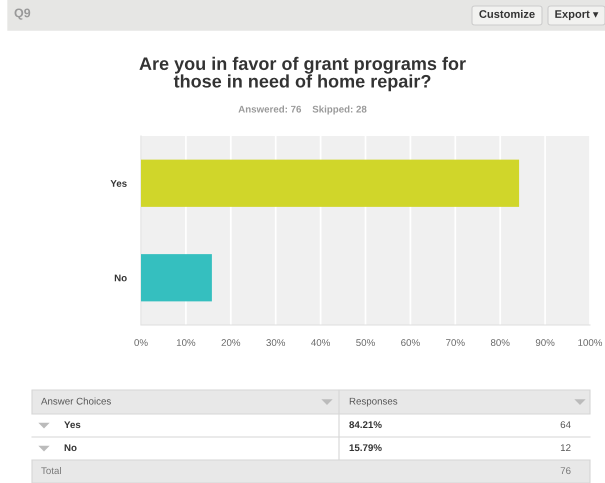  Describe the element at coordinates (72, 424) in the screenshot. I see `category-label: Yes` at that location.